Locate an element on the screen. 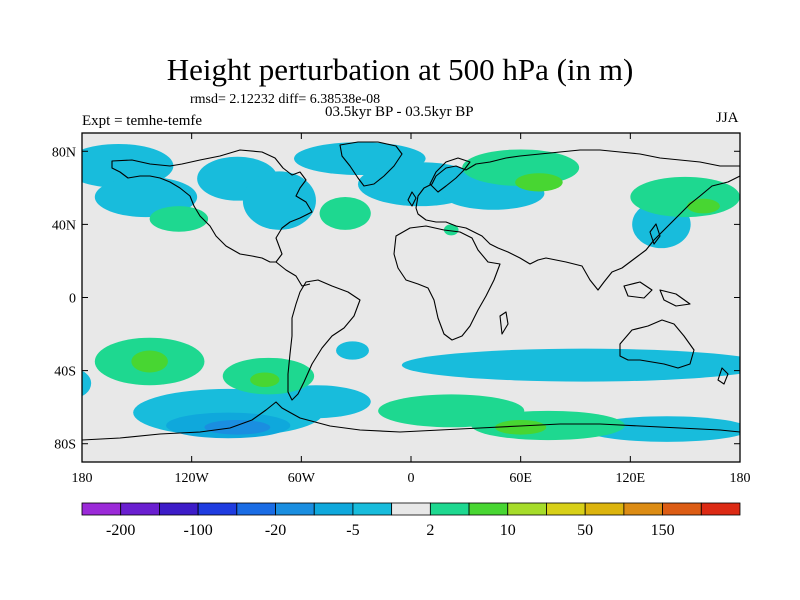 This screenshot has height=600, width=800. colorbar-label: 150 is located at coordinates (663, 530).